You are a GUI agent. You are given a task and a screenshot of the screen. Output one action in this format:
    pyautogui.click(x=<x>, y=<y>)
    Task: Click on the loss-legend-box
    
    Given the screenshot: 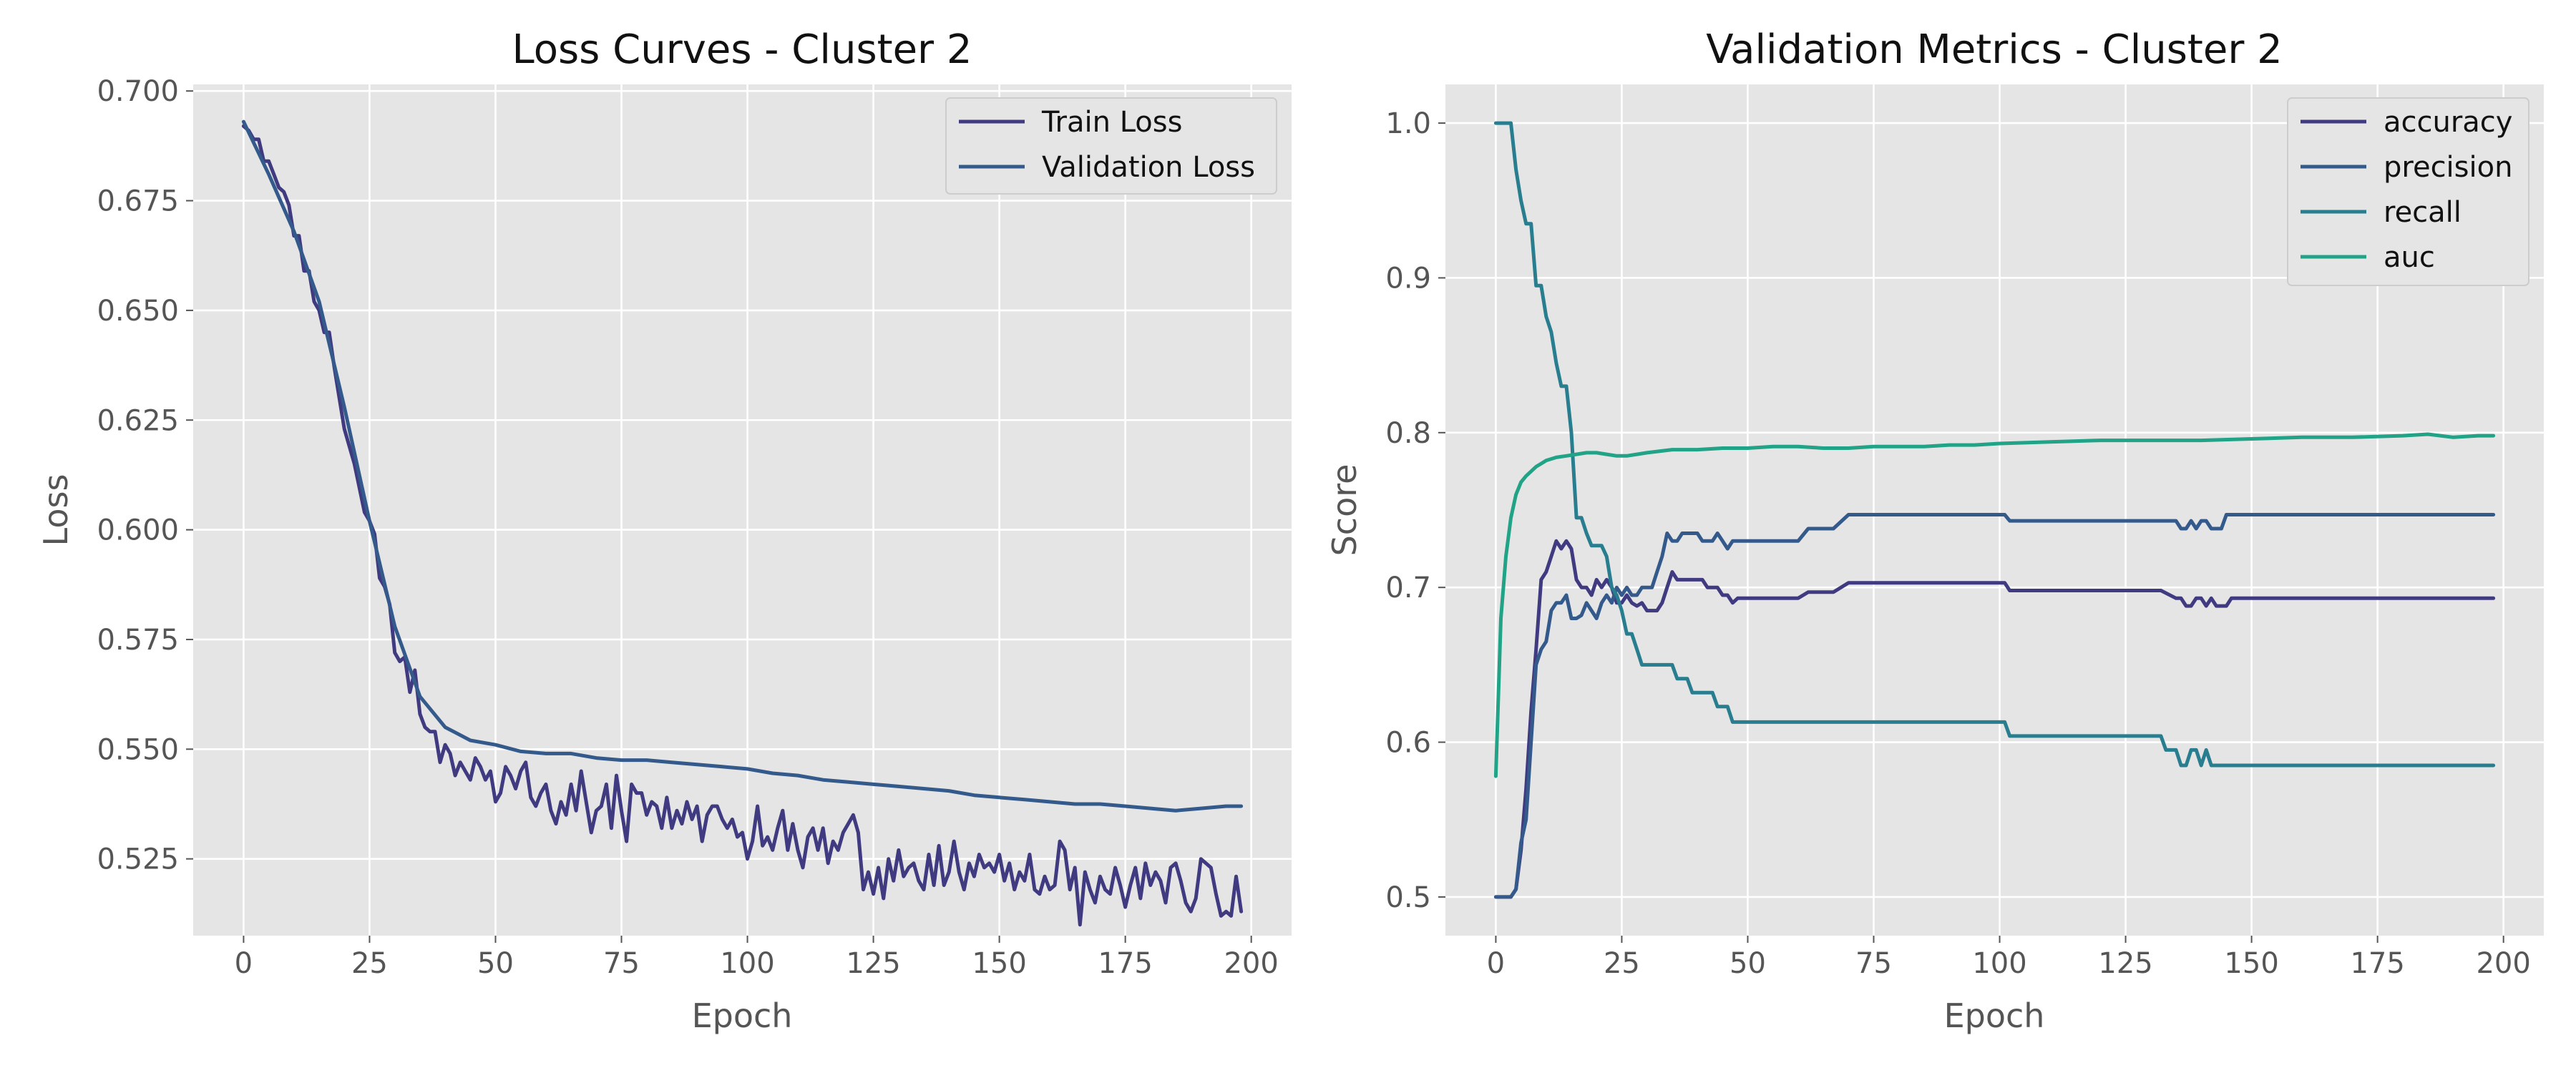 What is the action you would take?
    pyautogui.click(x=1111, y=146)
    